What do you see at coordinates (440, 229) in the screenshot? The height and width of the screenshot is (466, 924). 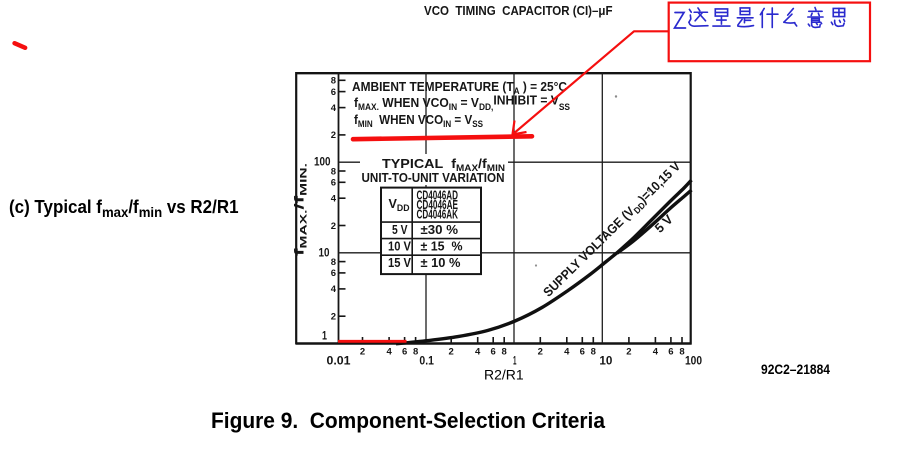 I see `svg-text: ±30 %` at bounding box center [440, 229].